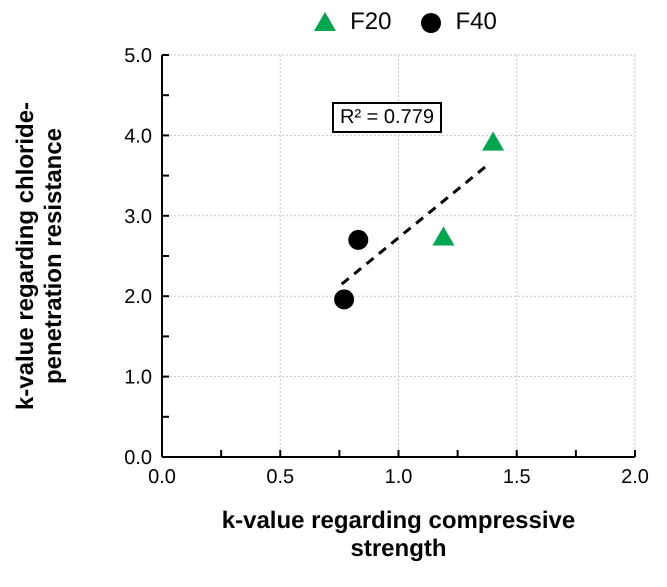  I want to click on x-tick-label: 2.0, so click(635, 477).